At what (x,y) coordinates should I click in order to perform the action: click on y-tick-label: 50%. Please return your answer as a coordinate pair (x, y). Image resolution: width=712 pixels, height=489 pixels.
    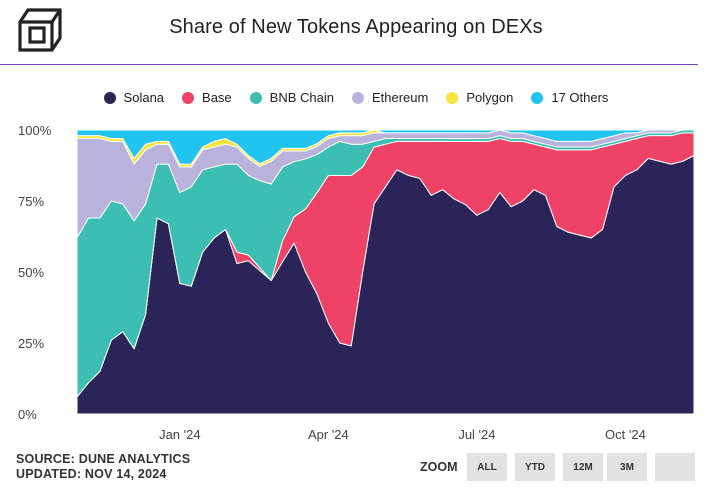
    Looking at the image, I should click on (31, 272).